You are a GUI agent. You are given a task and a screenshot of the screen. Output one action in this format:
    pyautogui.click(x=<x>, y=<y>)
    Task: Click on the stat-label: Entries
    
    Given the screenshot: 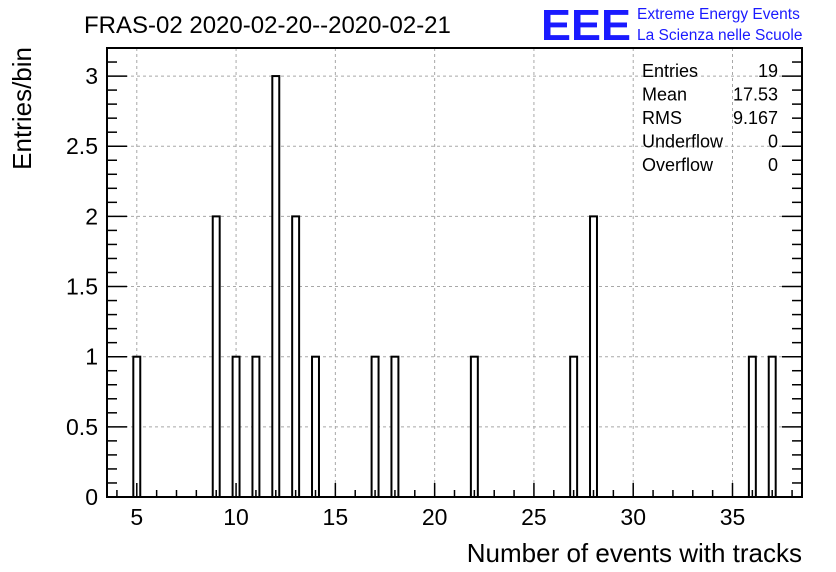 What is the action you would take?
    pyautogui.click(x=670, y=71)
    